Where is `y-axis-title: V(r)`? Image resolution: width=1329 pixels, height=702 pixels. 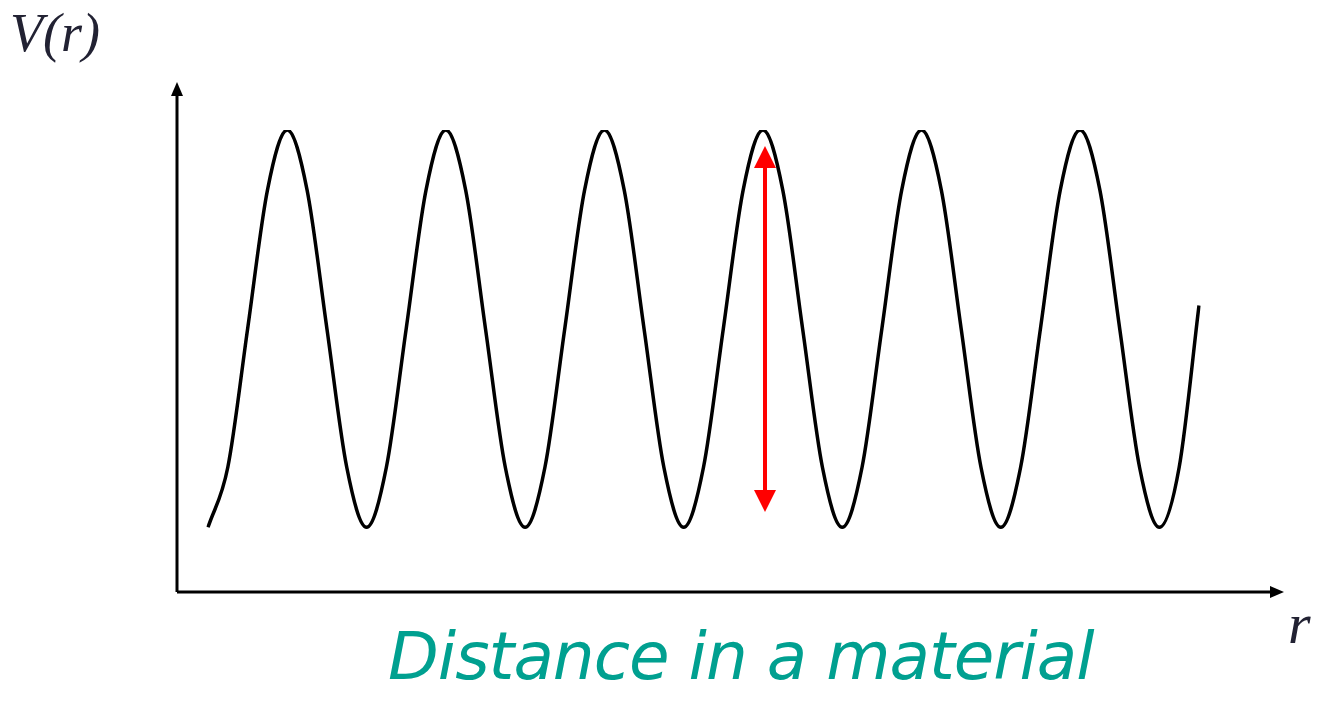 y-axis-title: V(r) is located at coordinates (55, 33).